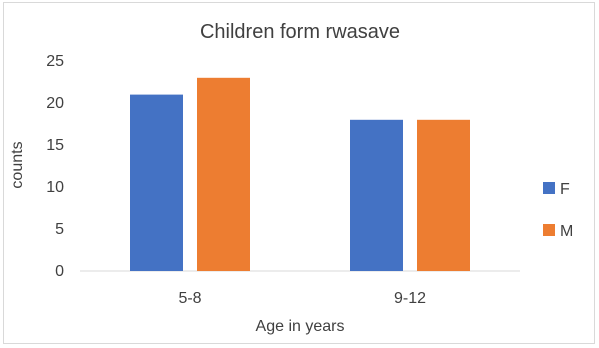 The height and width of the screenshot is (348, 599). I want to click on chart-title: Children form rwasave, so click(300, 32).